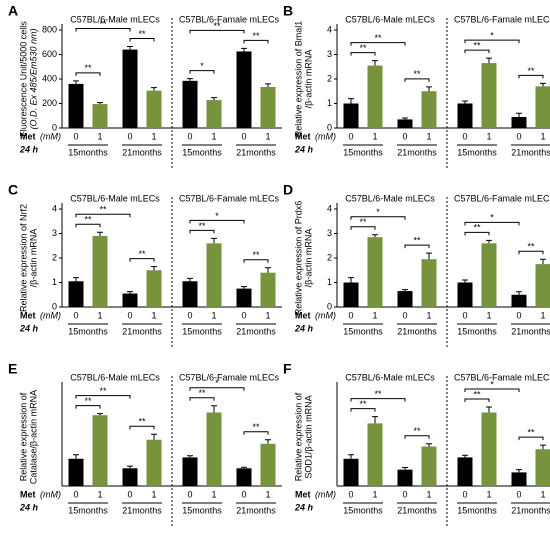  I want to click on y-axis-label: /β-actin mRNA, so click(308, 258).